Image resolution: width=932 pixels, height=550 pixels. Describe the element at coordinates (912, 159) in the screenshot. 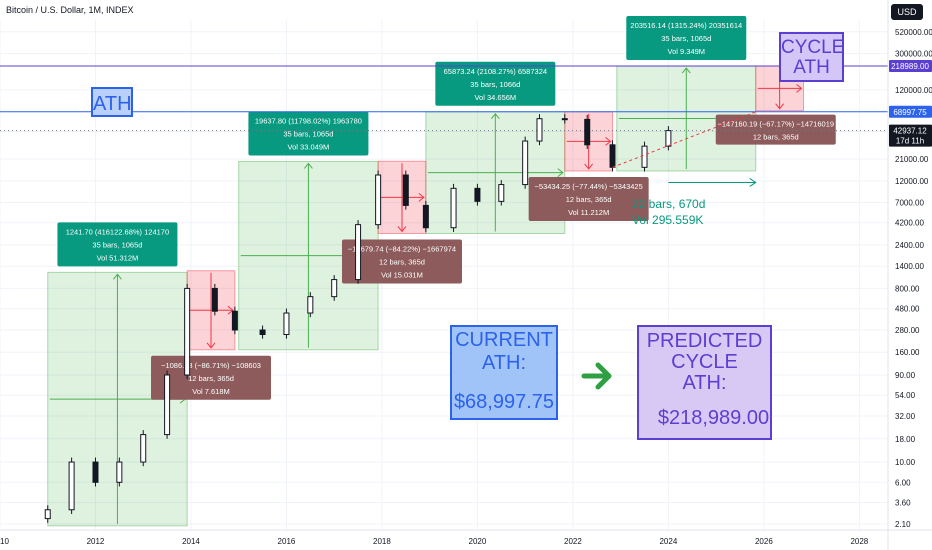

I see `price-tick-4: 21000.00` at that location.